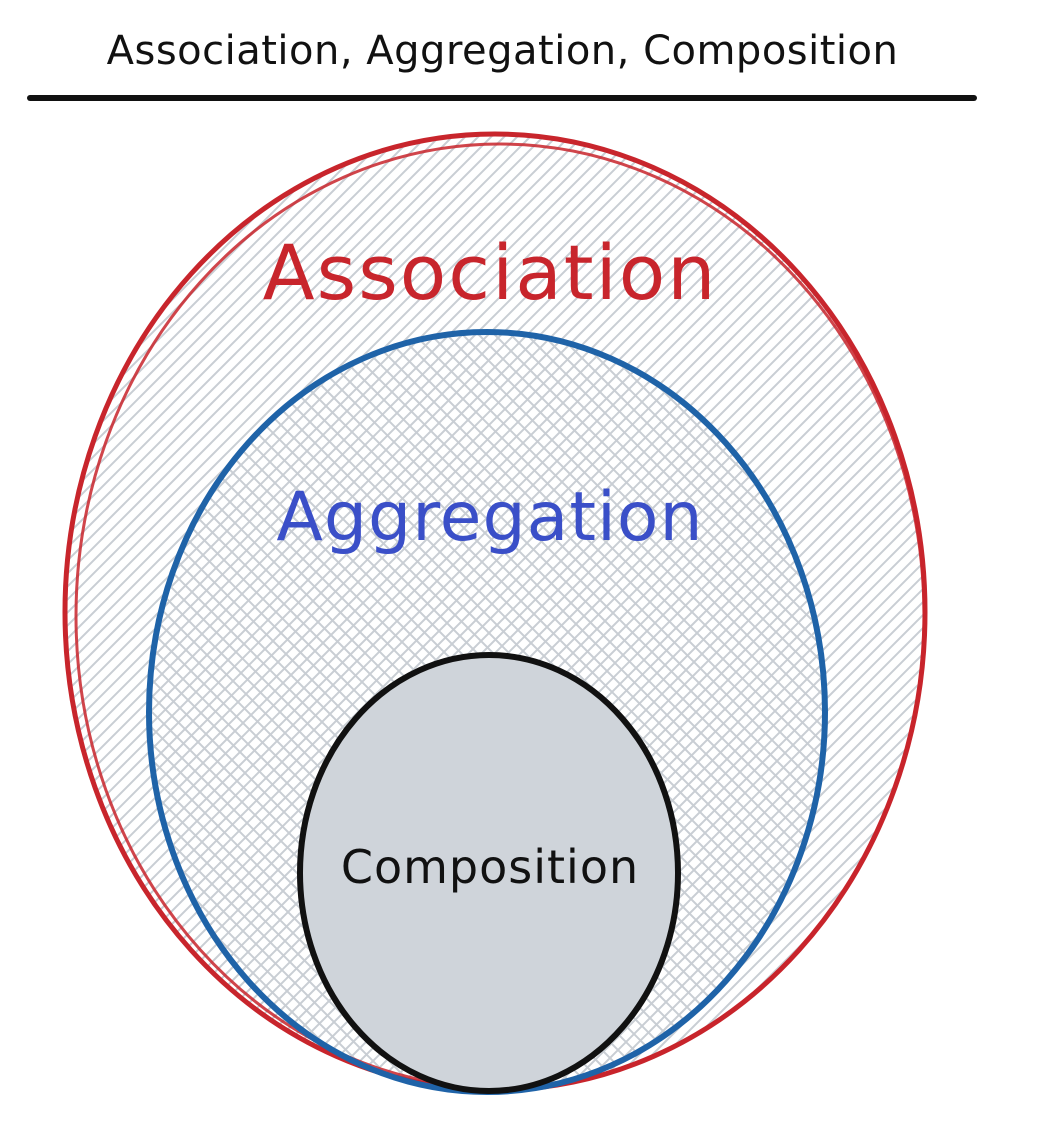  What do you see at coordinates (490, 517) in the screenshot?
I see `aggregation-label: Aggregation` at bounding box center [490, 517].